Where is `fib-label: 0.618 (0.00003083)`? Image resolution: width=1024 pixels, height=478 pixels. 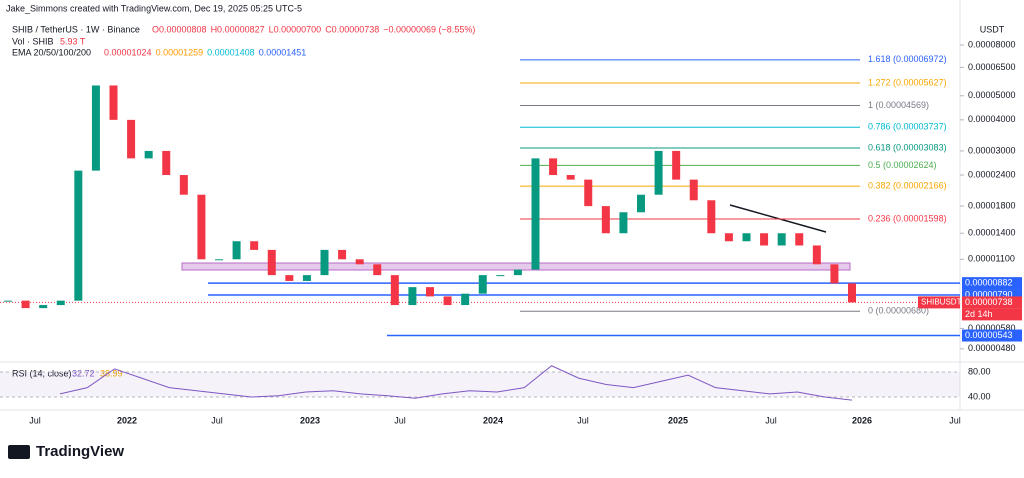
fib-label: 0.618 (0.00003083) is located at coordinates (907, 147).